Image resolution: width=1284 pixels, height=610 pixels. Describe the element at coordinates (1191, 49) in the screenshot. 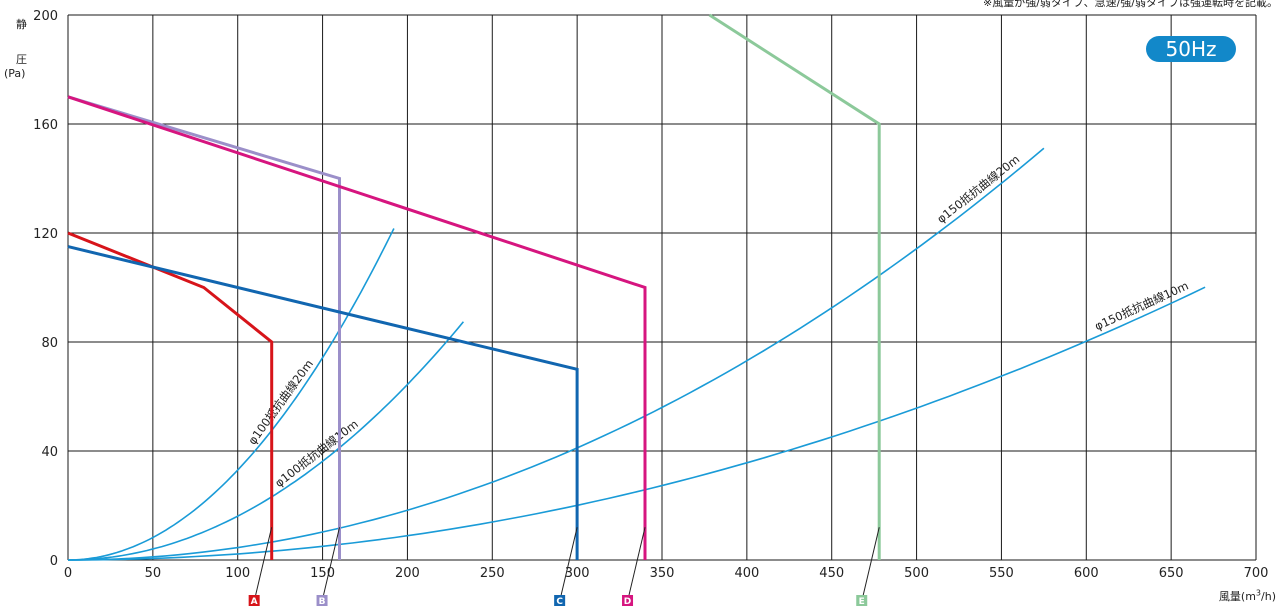

I see `frequency-badge: 50Hz` at that location.